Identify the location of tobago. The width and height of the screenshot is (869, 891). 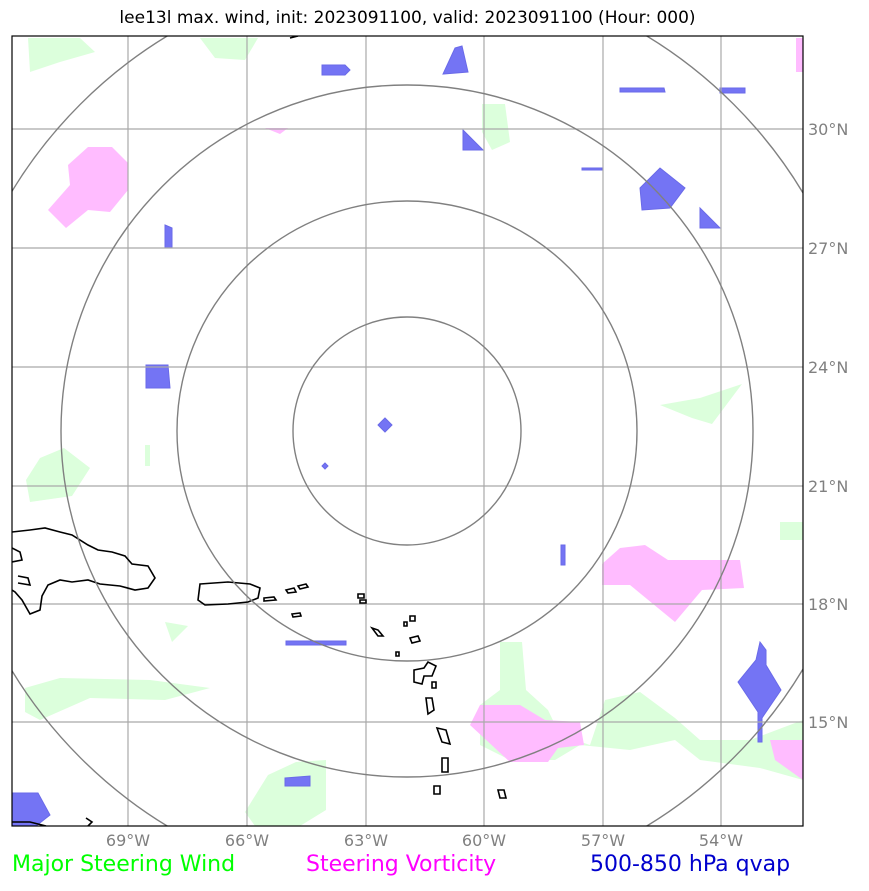
(29, 823).